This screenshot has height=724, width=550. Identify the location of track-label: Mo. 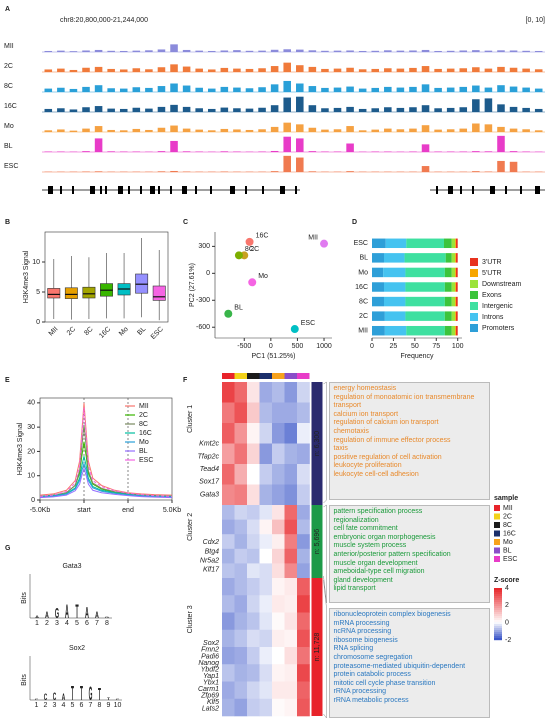
(9, 126).